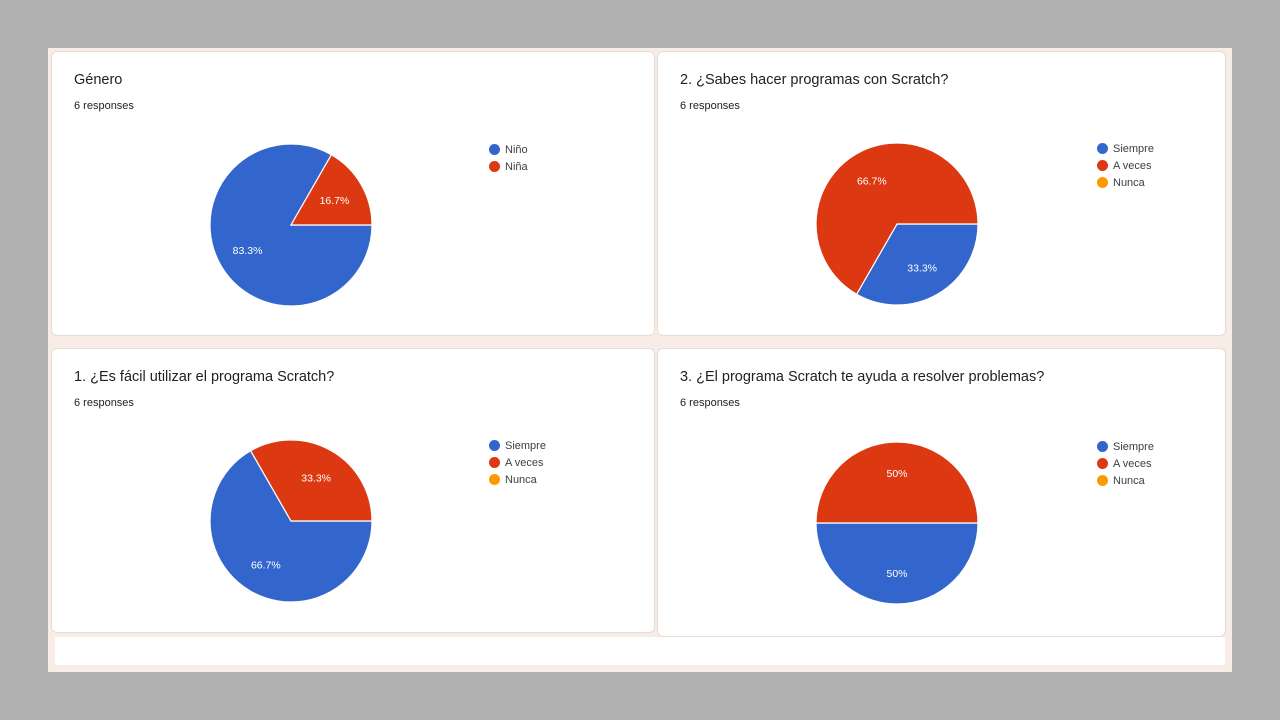 The width and height of the screenshot is (1280, 720). I want to click on bottom-strip, so click(640, 651).